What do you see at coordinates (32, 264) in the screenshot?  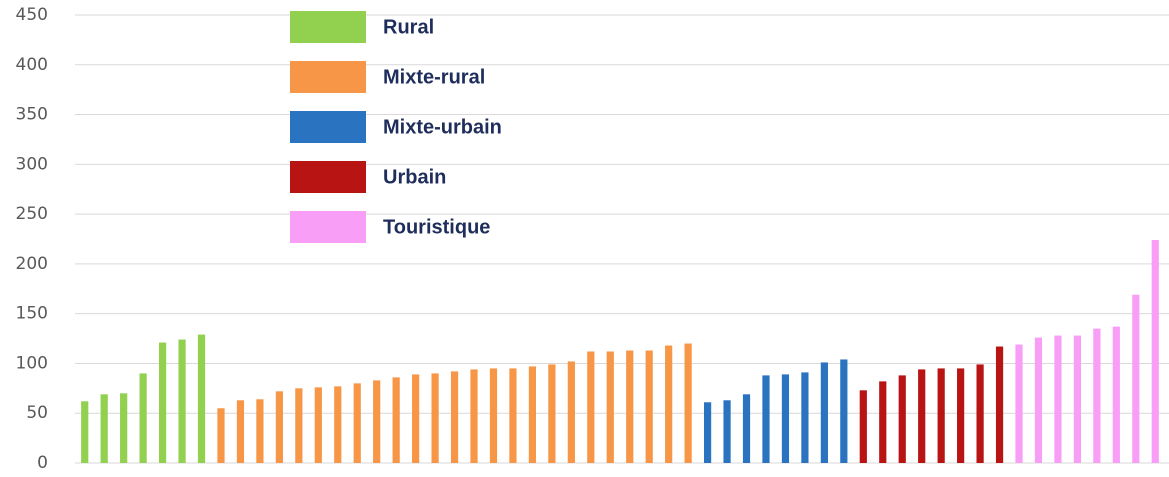 I see `y-tick-label: 200` at bounding box center [32, 264].